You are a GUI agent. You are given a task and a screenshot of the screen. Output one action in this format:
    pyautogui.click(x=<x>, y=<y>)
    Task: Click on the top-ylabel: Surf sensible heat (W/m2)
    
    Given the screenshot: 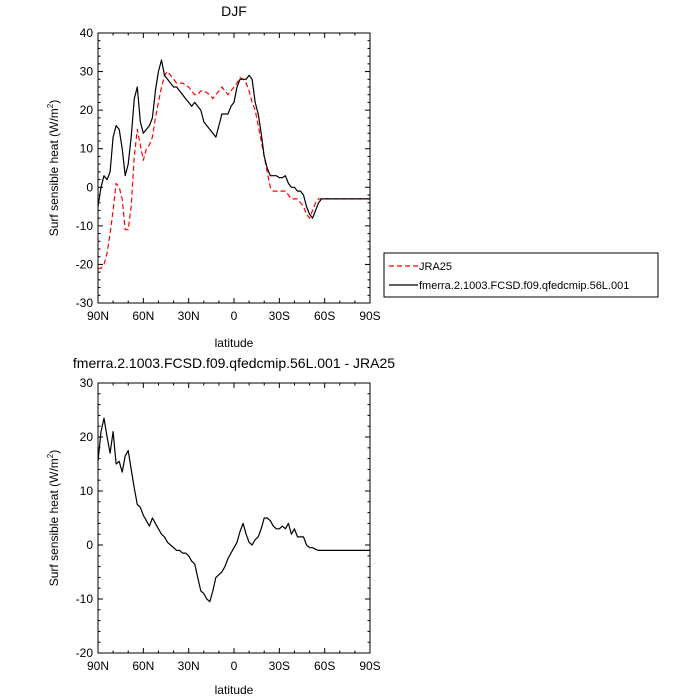 What is the action you would take?
    pyautogui.click(x=53, y=168)
    